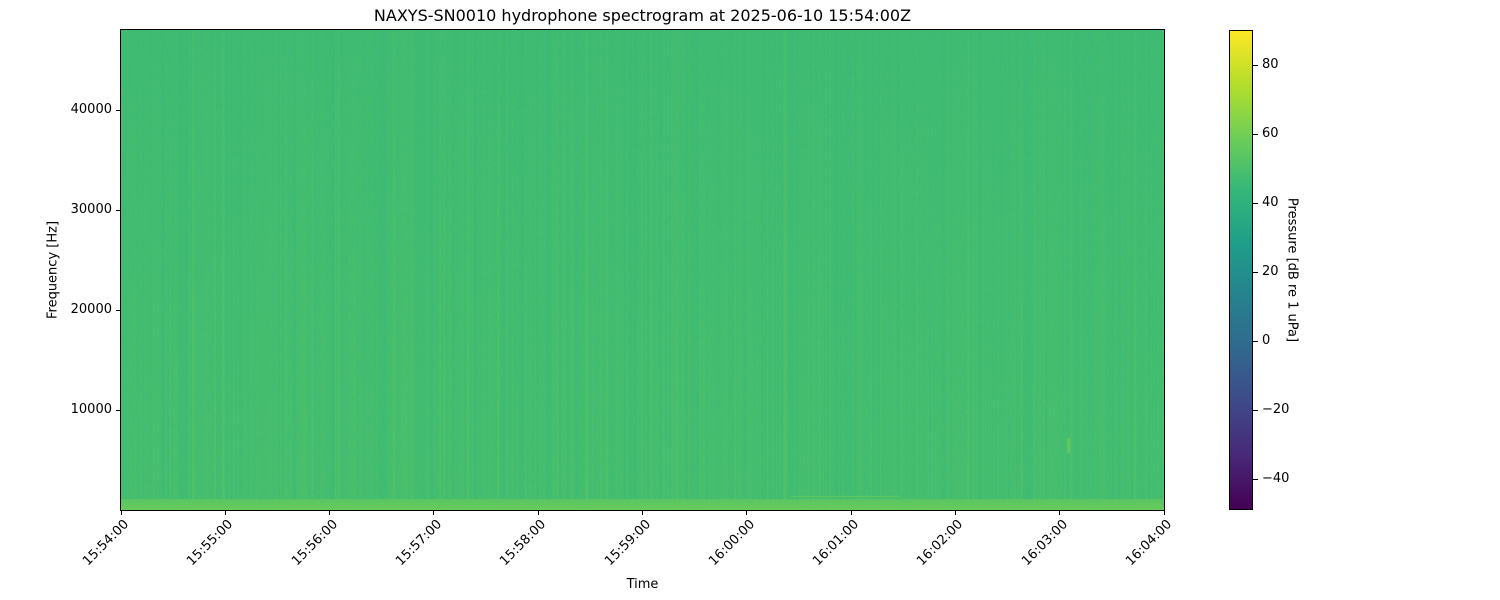 This screenshot has width=1500, height=600. I want to click on colorbar-tick-label: 80, so click(1270, 64).